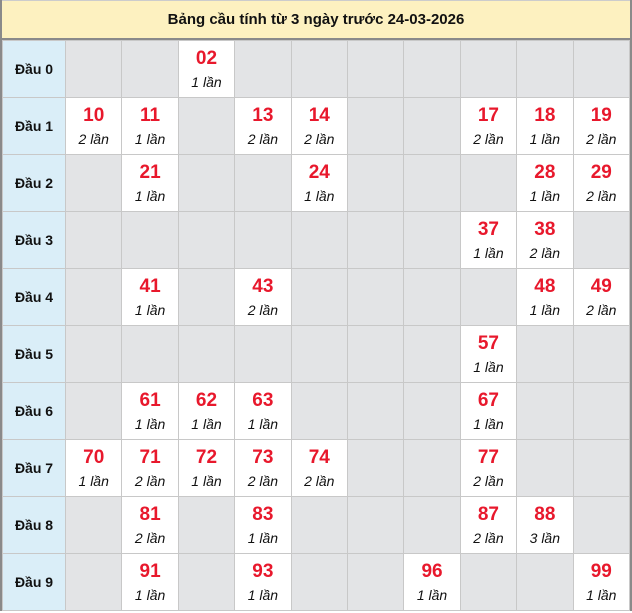 Image resolution: width=632 pixels, height=613 pixels. I want to click on number-cell: 67 1 lần, so click(488, 411).